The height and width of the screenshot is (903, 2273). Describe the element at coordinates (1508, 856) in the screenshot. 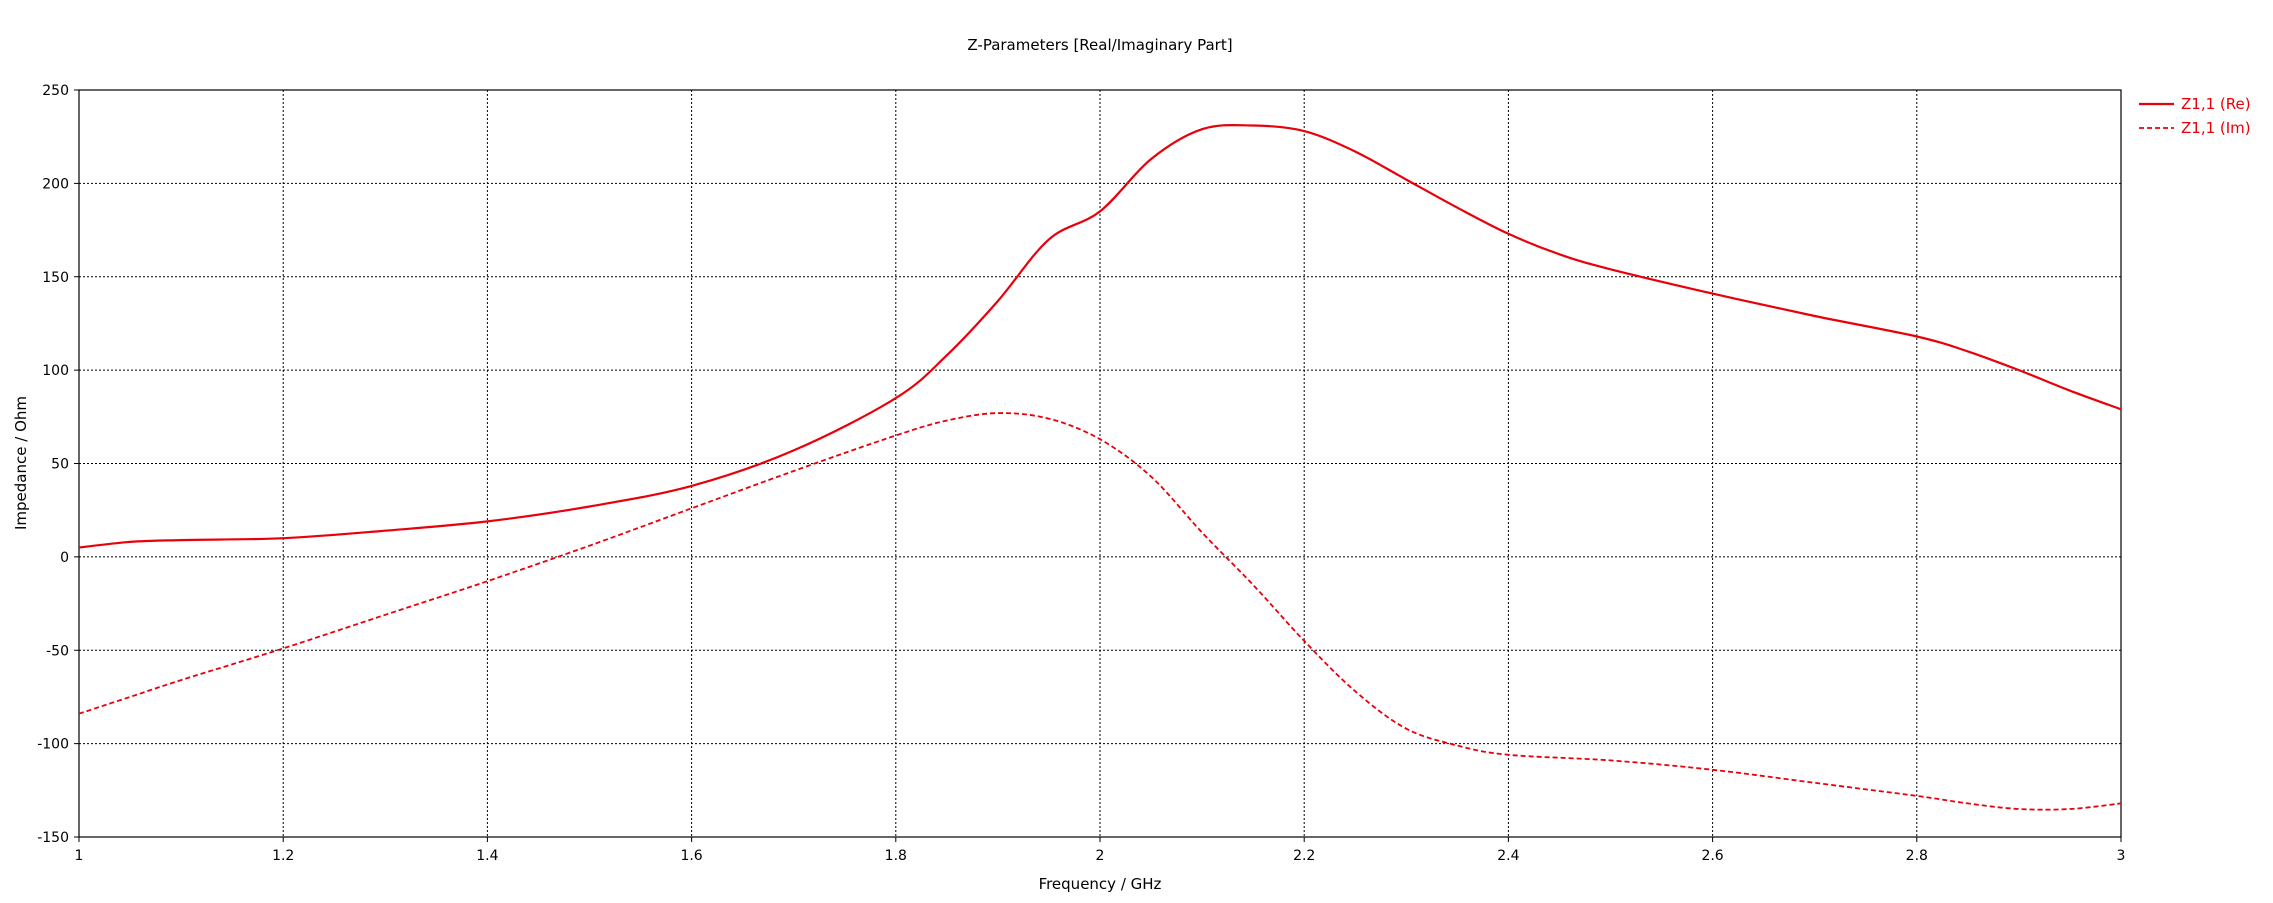

I see `x-tick-label: 2.4` at that location.